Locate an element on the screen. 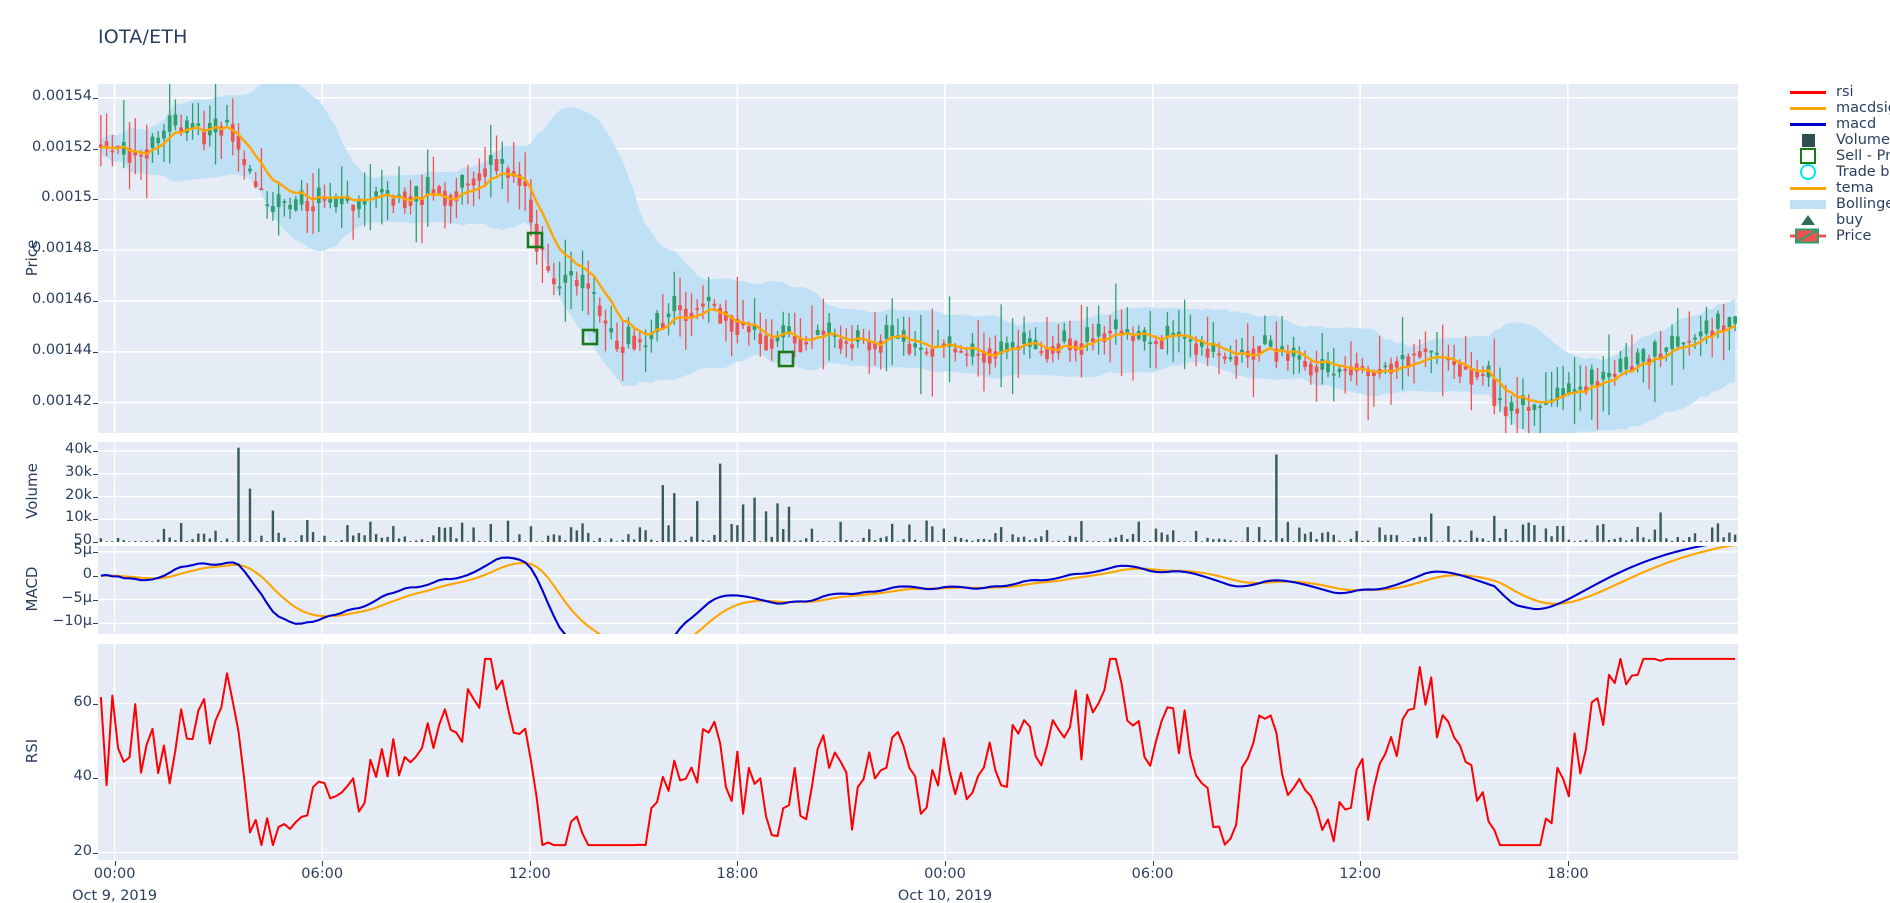  legend-item-sell-profit: Sell - Profit is located at coordinates (1838, 156).